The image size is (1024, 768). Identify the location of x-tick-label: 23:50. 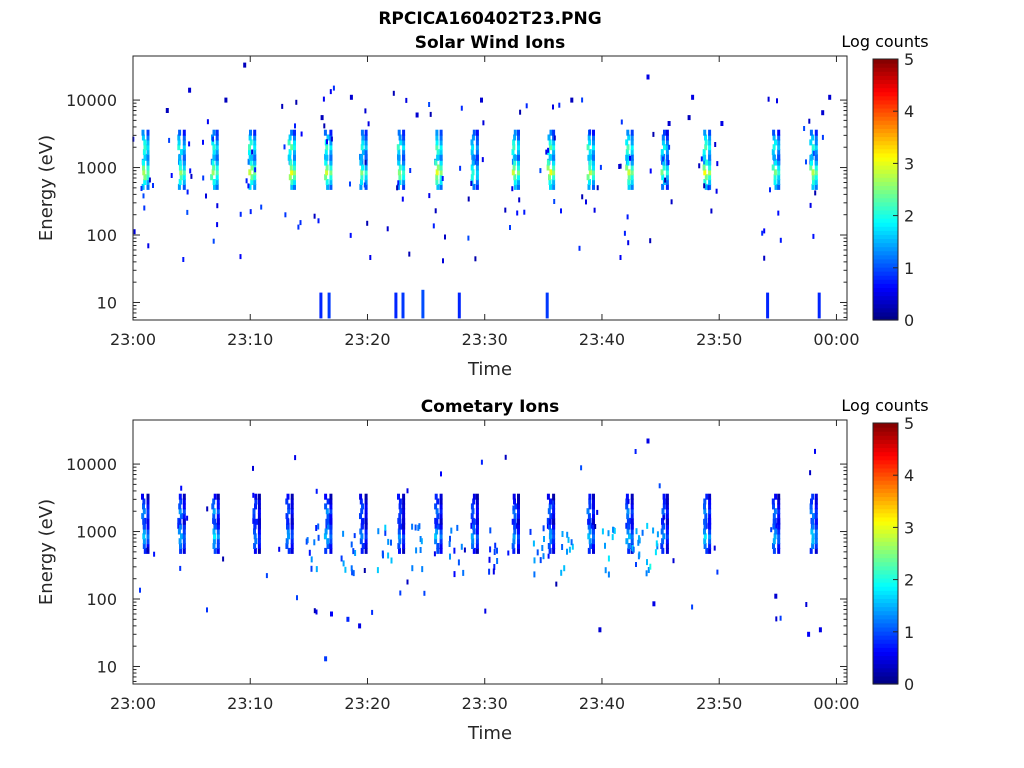
(719, 703).